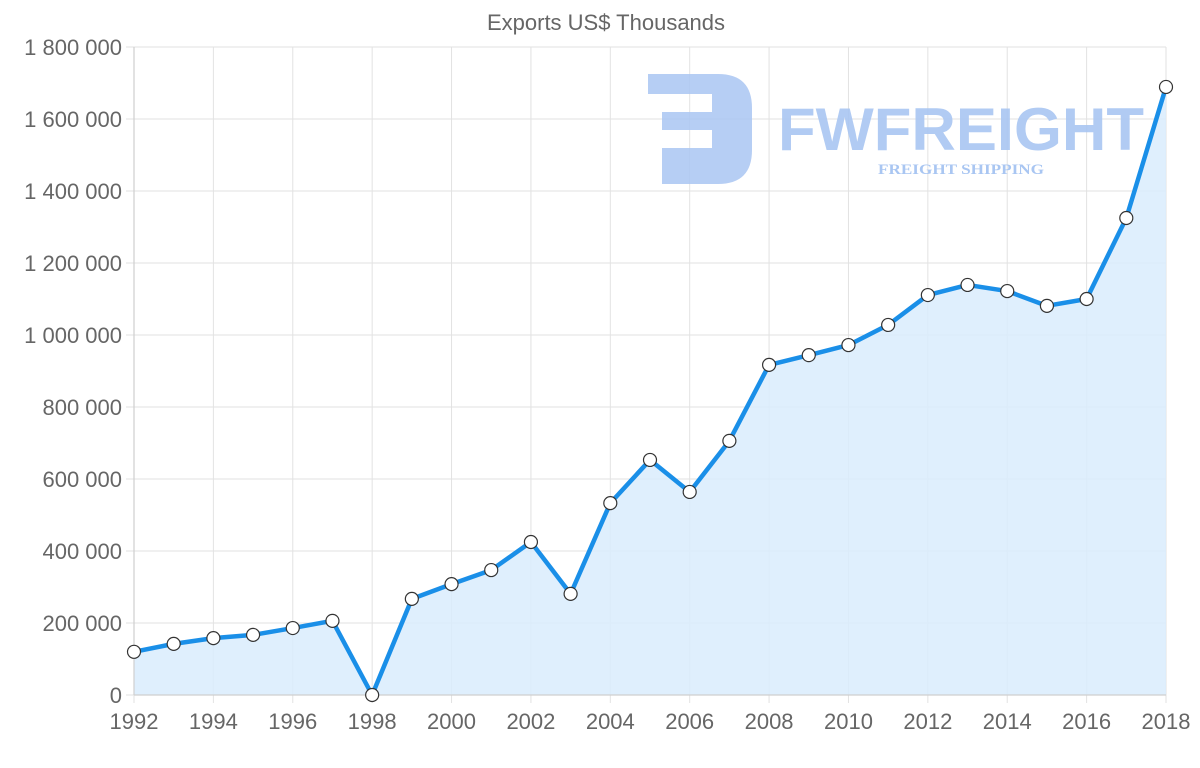 The height and width of the screenshot is (768, 1200). What do you see at coordinates (927, 295) in the screenshot?
I see `data-point-2012` at bounding box center [927, 295].